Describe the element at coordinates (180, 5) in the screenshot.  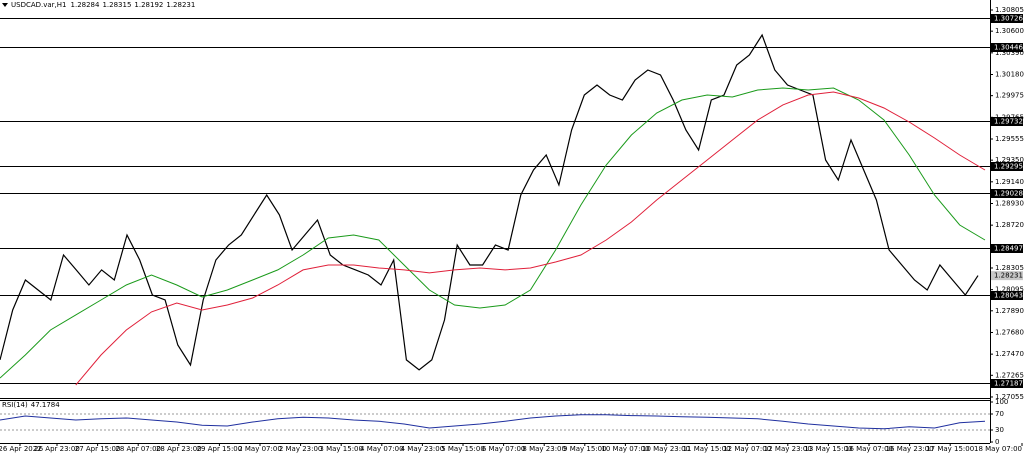
I see `ohlc-value: 1.28231` at that location.